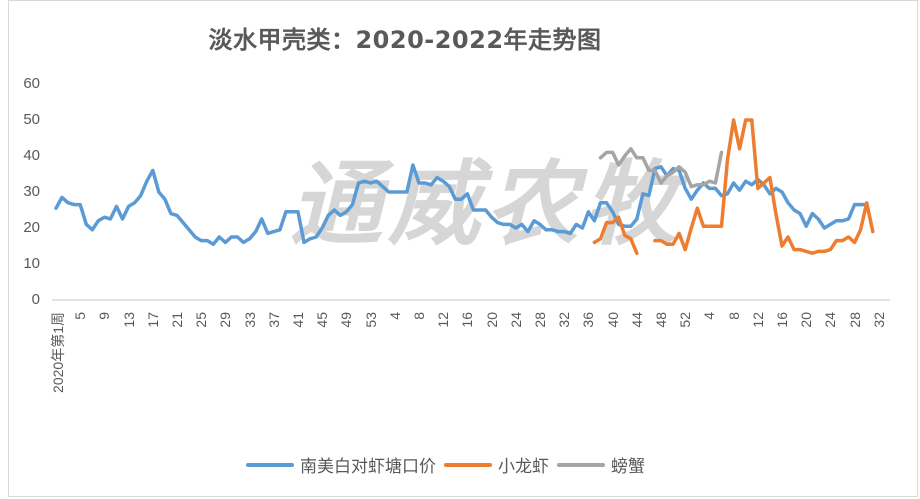 This screenshot has width=920, height=499. What do you see at coordinates (31, 263) in the screenshot?
I see `y-tick-label: 10` at bounding box center [31, 263].